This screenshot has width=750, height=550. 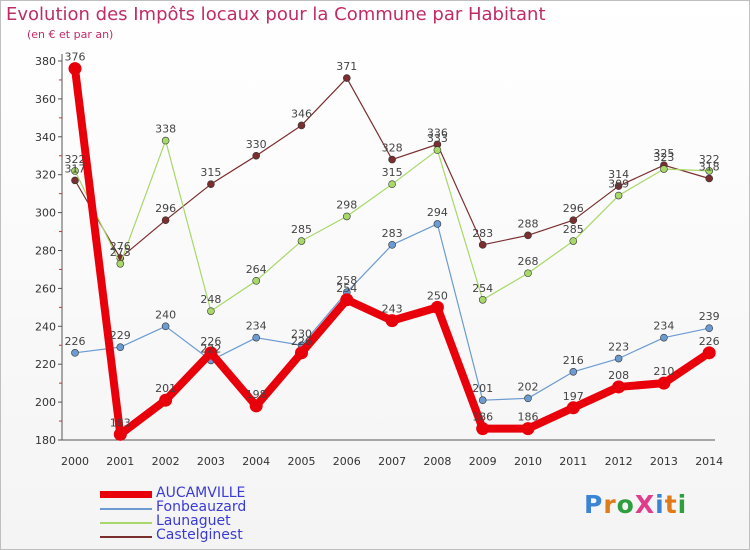 I want to click on y-tick-label: 280, so click(x=45, y=251).